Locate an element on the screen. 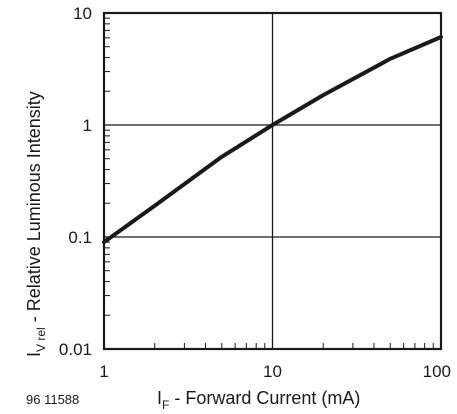  y-axis-label: IV rel - Relative Luminous Intensity is located at coordinates (36, 224).